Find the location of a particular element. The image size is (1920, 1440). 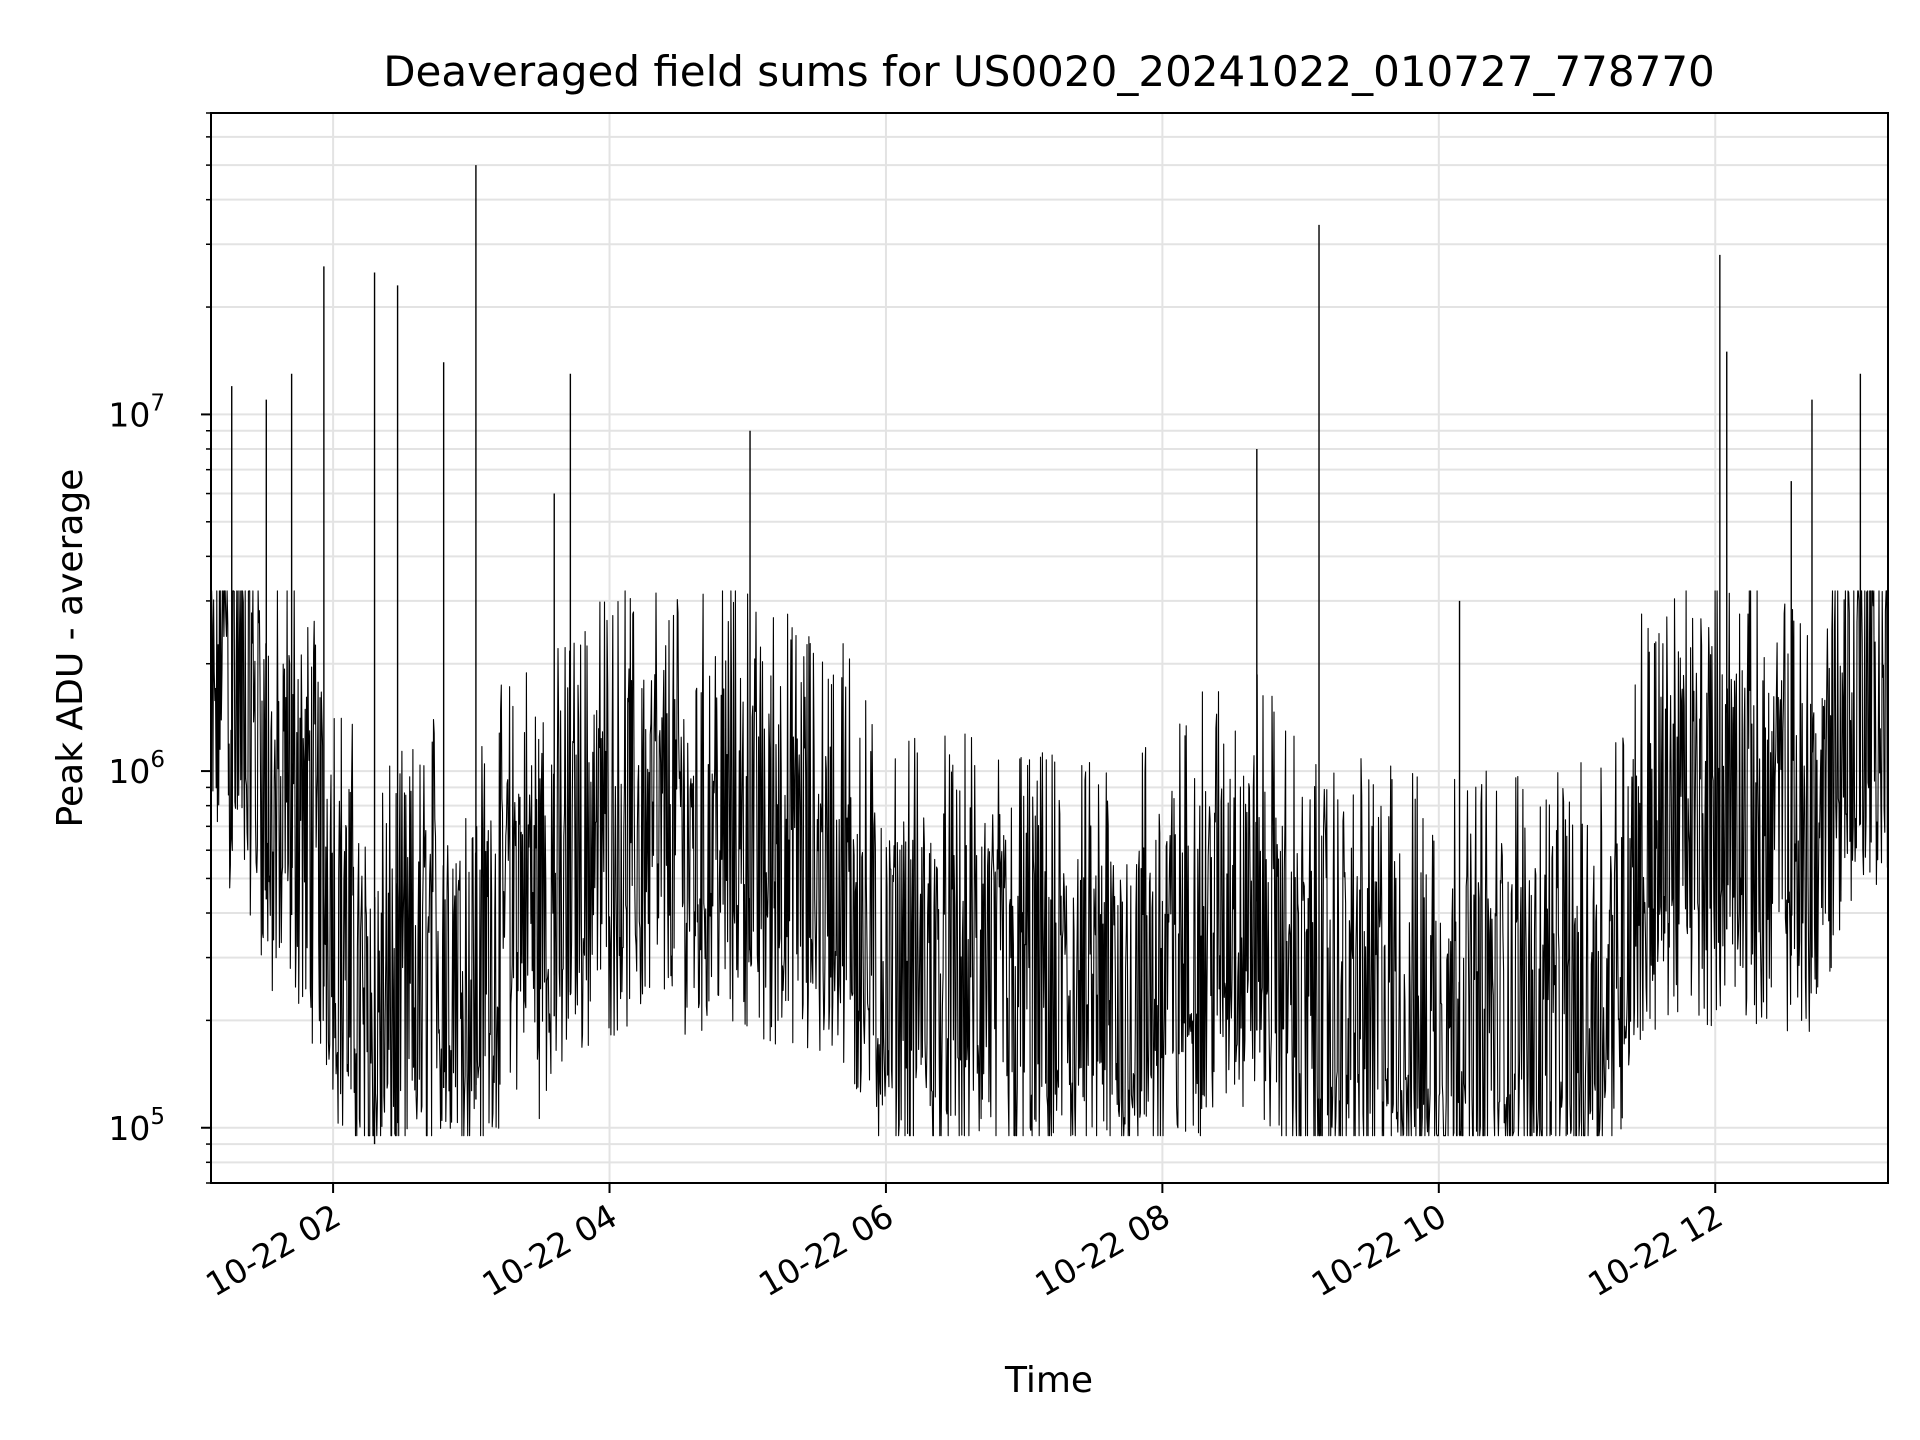

y-axis-label: Peak ADU - average is located at coordinates (70, 648).